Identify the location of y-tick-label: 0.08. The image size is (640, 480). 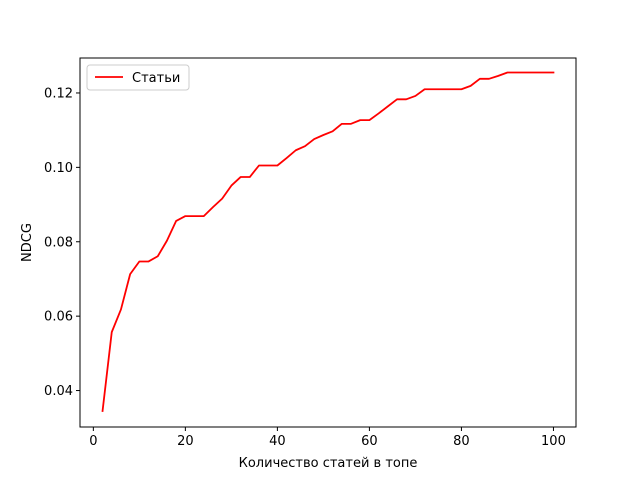
(58, 242).